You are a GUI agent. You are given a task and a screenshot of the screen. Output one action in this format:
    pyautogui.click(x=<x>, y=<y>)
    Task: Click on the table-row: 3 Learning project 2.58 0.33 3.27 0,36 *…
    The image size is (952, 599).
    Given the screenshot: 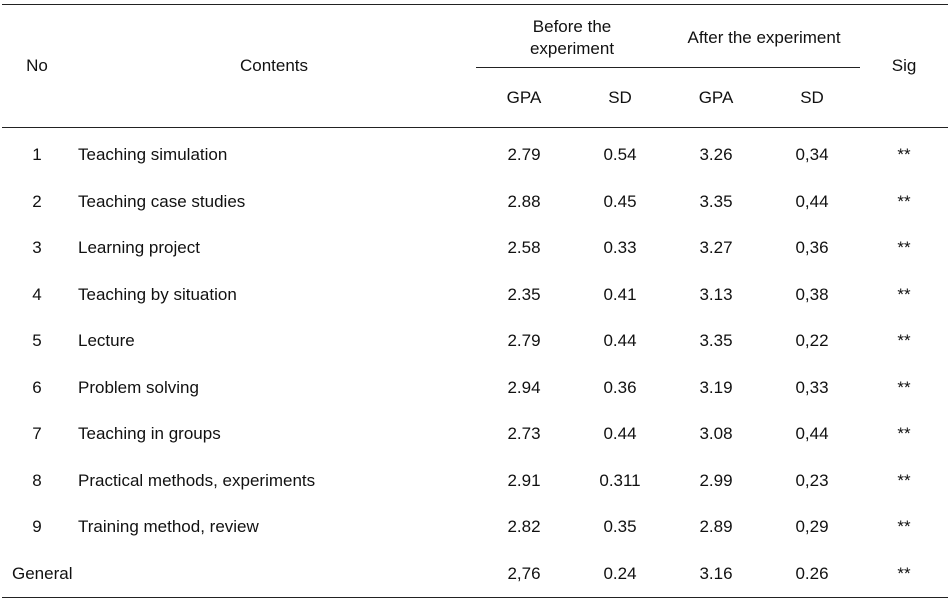 What is the action you would take?
    pyautogui.click(x=475, y=248)
    